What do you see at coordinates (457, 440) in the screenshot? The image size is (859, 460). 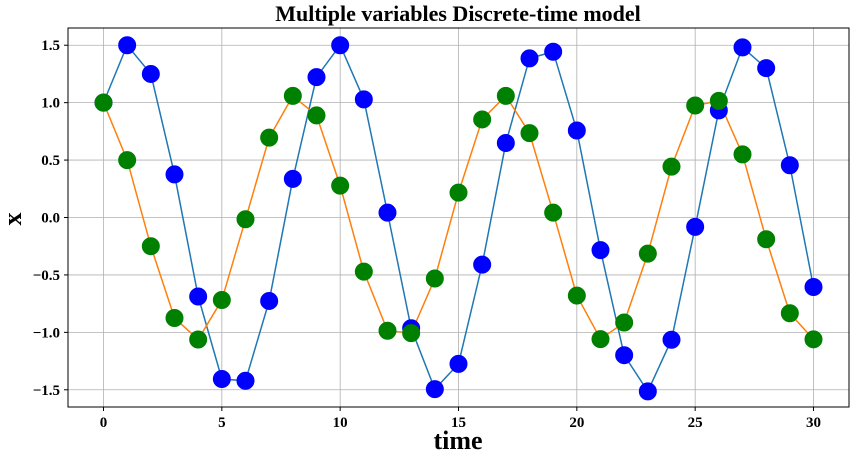 I see `x-axis-label: time` at bounding box center [457, 440].